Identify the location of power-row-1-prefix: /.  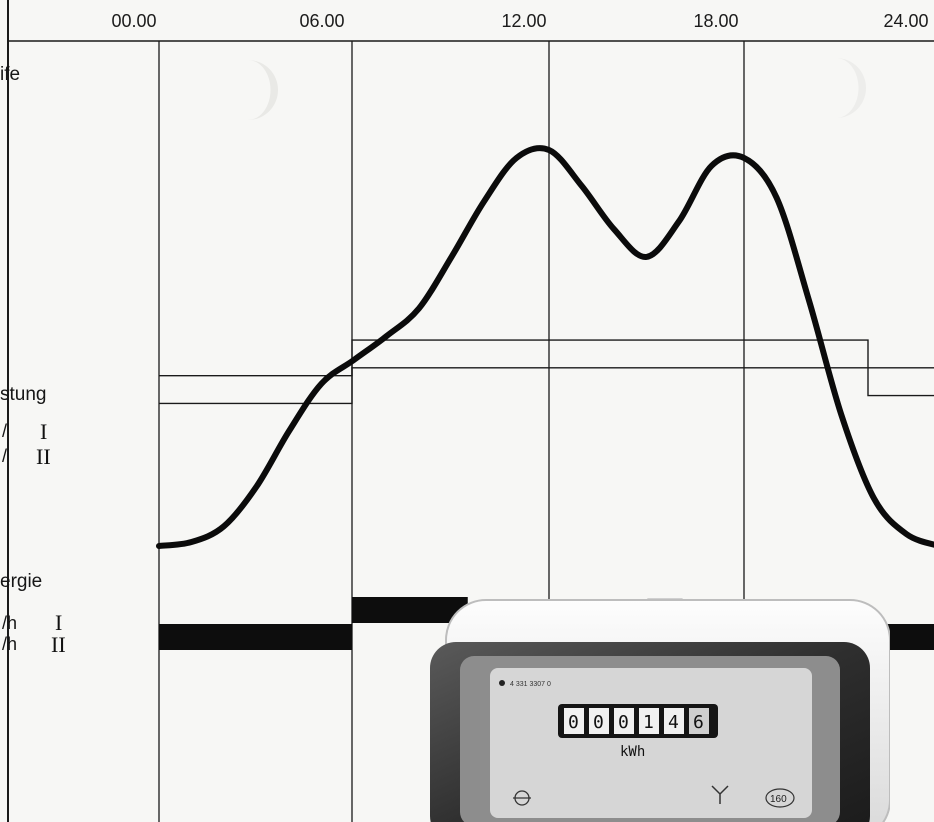
(5, 431).